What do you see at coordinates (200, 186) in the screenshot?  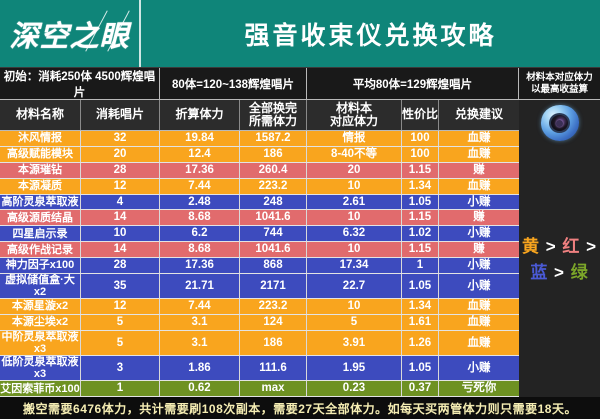 I see `table-cell: 7.44` at bounding box center [200, 186].